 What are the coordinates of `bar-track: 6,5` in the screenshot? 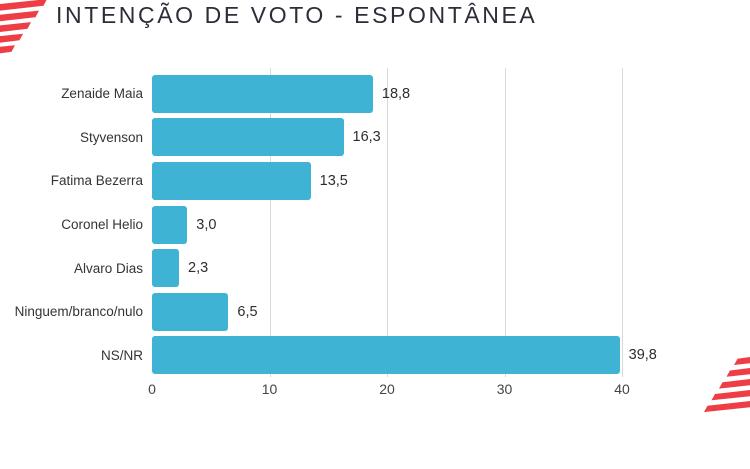 It's located at (387, 311).